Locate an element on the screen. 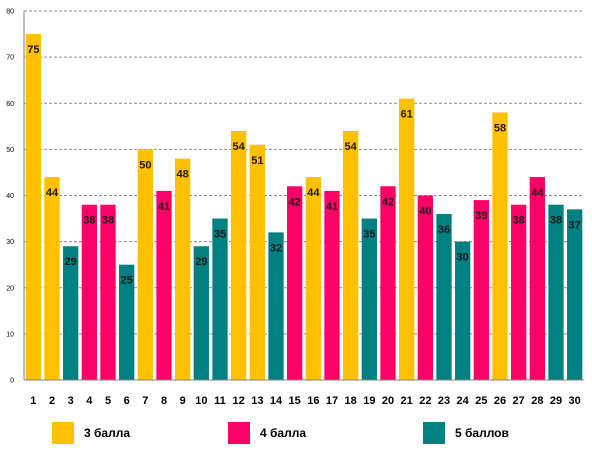  x-tick-label-16: 16 is located at coordinates (313, 401).